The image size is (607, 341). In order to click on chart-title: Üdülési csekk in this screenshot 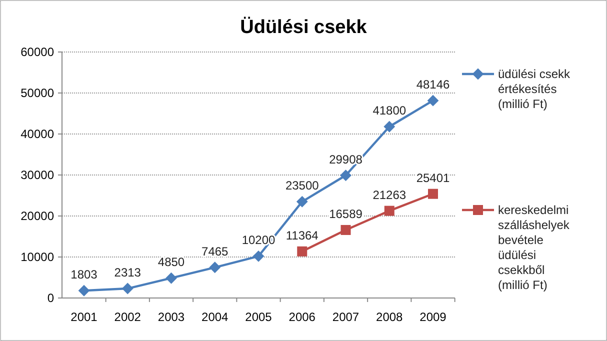, I will do `click(304, 27)`.